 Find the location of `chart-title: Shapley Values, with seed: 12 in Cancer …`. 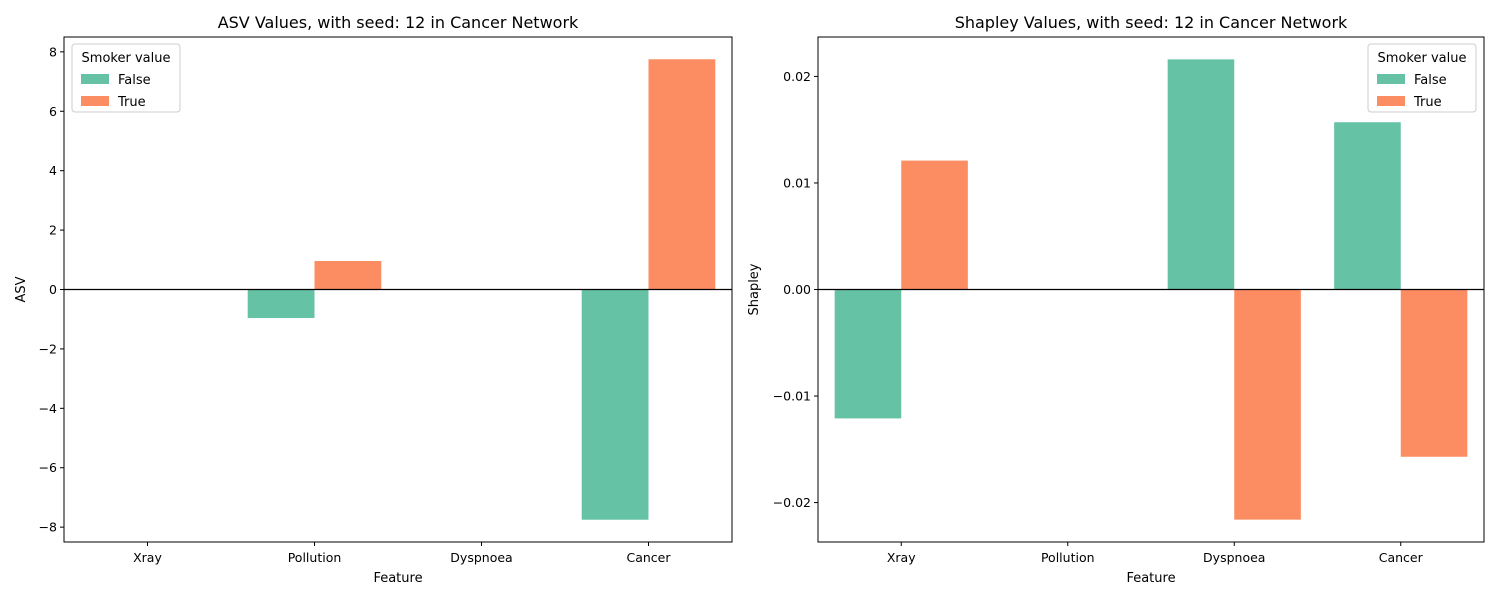

chart-title: Shapley Values, with seed: 12 in Cancer … is located at coordinates (1151, 22).